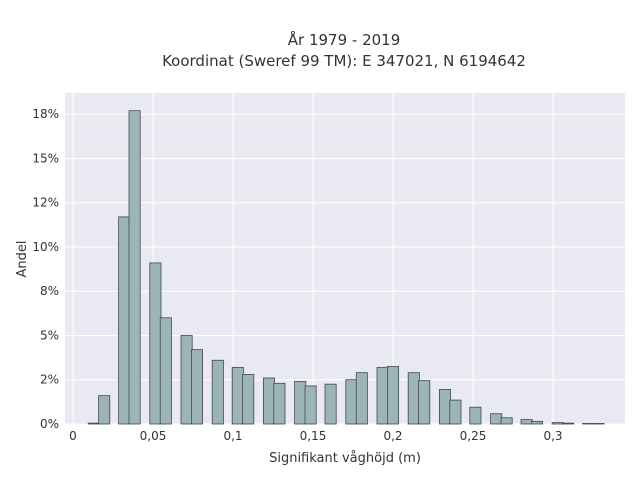 This screenshot has height=485, width=640. Describe the element at coordinates (392, 436) in the screenshot. I see `x-tick-label: 0,2` at that location.